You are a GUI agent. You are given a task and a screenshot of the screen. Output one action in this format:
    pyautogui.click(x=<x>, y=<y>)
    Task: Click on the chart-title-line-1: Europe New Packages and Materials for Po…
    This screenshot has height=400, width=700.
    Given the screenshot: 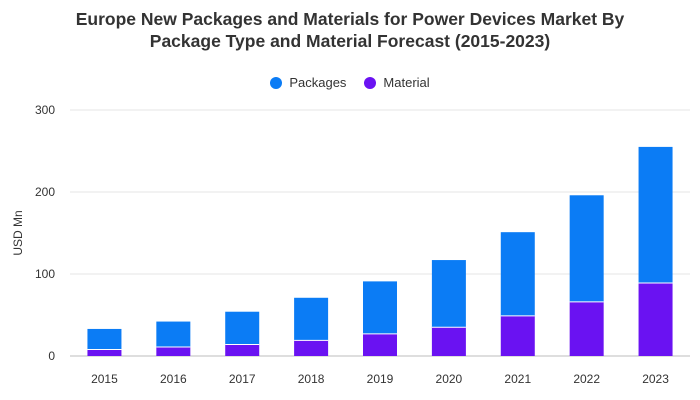 What is the action you would take?
    pyautogui.click(x=350, y=19)
    